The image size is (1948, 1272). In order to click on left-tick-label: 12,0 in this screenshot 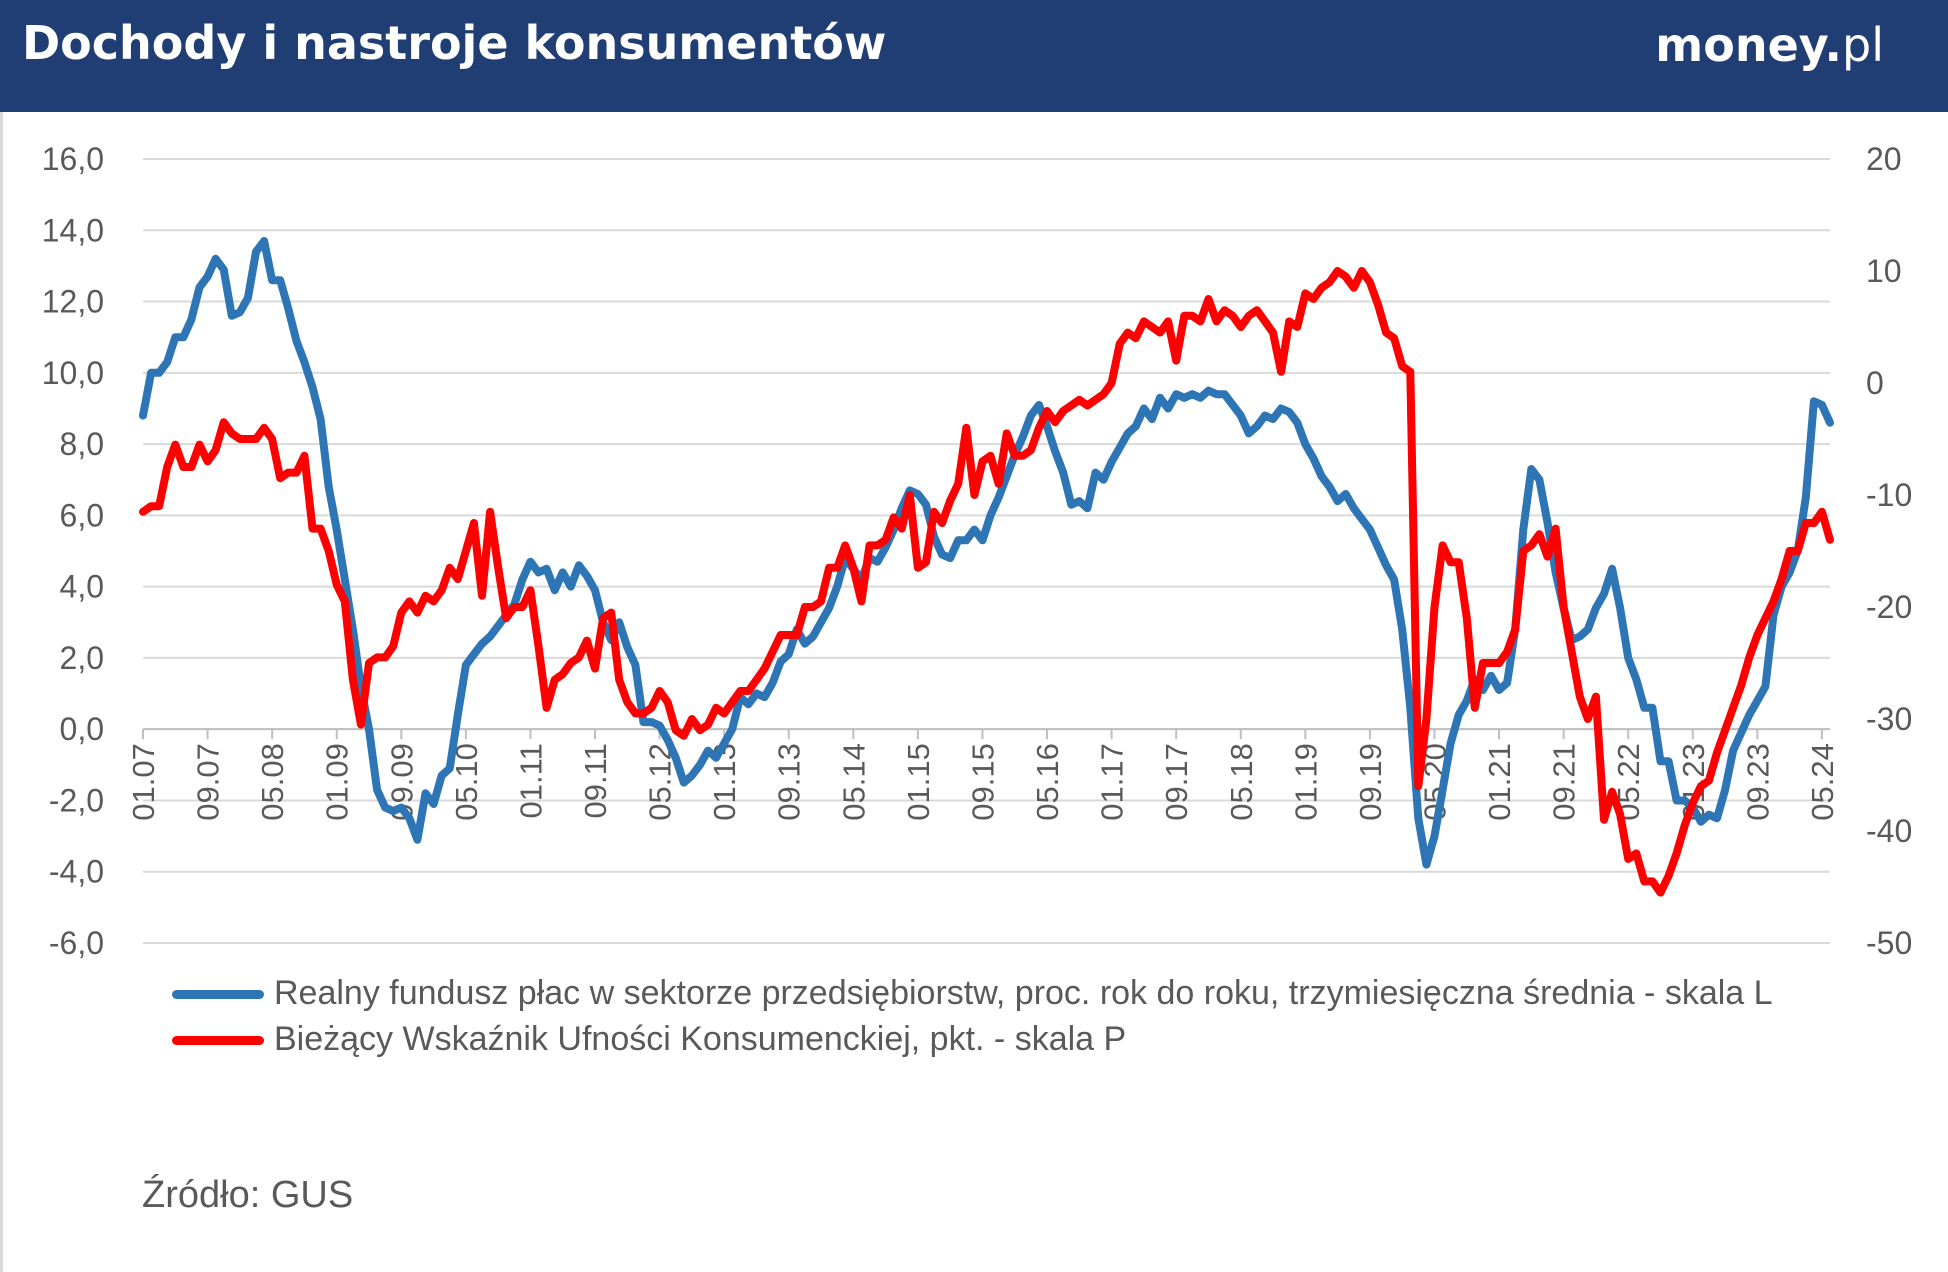, I will do `click(73, 302)`.